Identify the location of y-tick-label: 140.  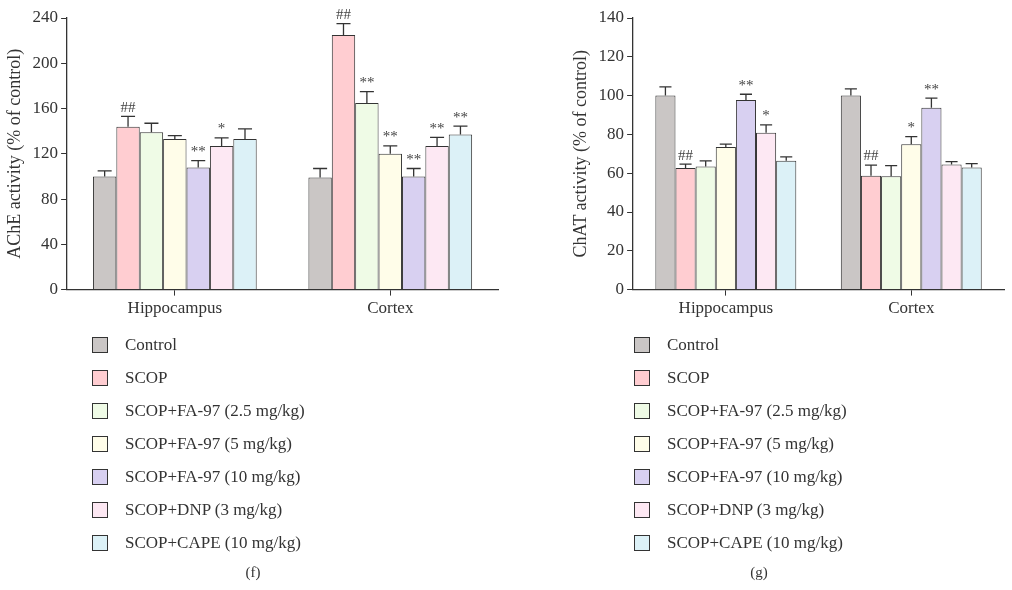
(611, 17).